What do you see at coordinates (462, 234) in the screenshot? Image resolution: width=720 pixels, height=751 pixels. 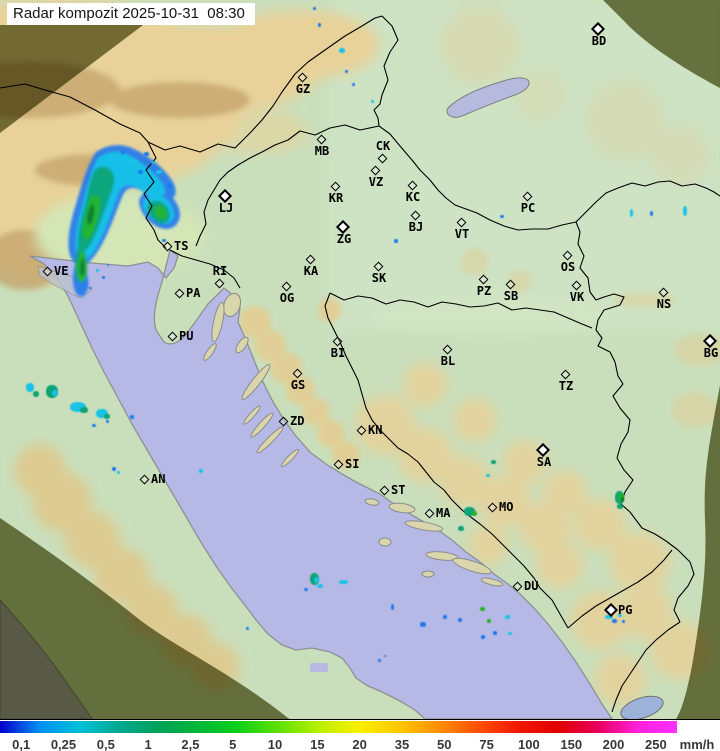 I see `city-label-vt: VT` at bounding box center [462, 234].